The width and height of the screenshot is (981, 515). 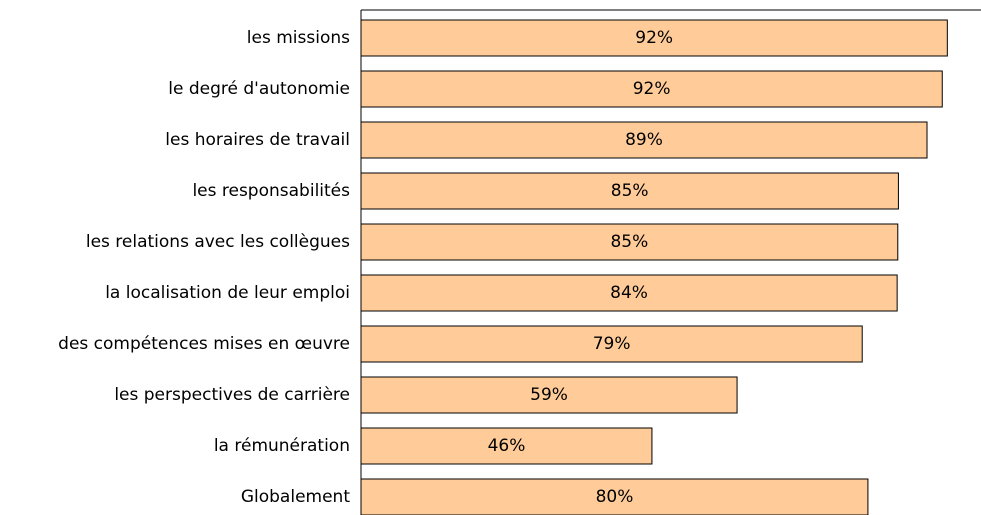 I want to click on category-label: la rémunération, so click(x=282, y=446).